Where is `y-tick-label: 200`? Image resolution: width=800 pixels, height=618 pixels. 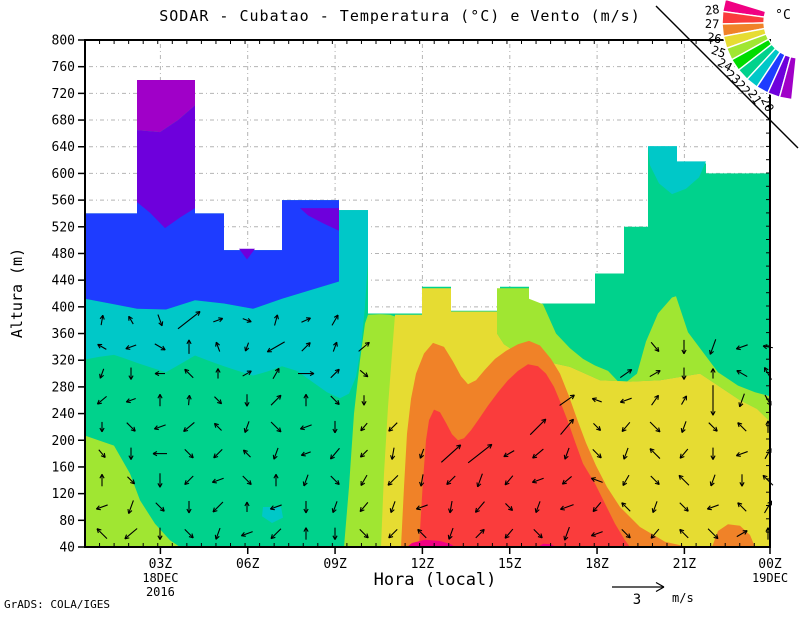 y-tick-label: 200 is located at coordinates (63, 441).